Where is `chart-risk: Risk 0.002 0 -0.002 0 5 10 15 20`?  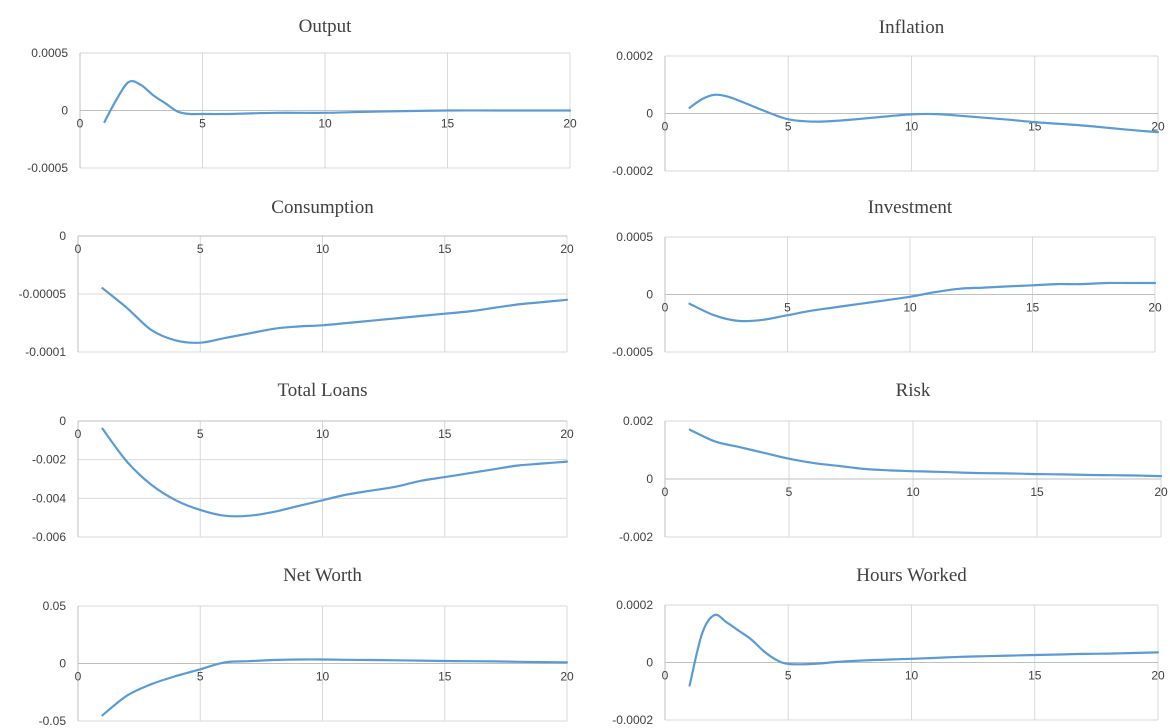 chart-risk: Risk 0.002 0 -0.002 0 5 10 15 20 is located at coordinates (893, 462).